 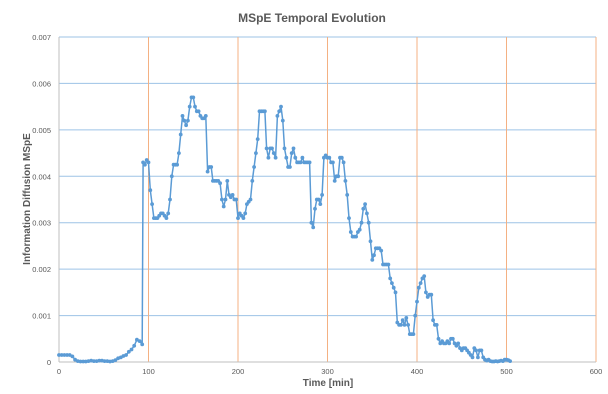 What do you see at coordinates (41, 37) in the screenshot?
I see `y-tick-label: 0.007` at bounding box center [41, 37].